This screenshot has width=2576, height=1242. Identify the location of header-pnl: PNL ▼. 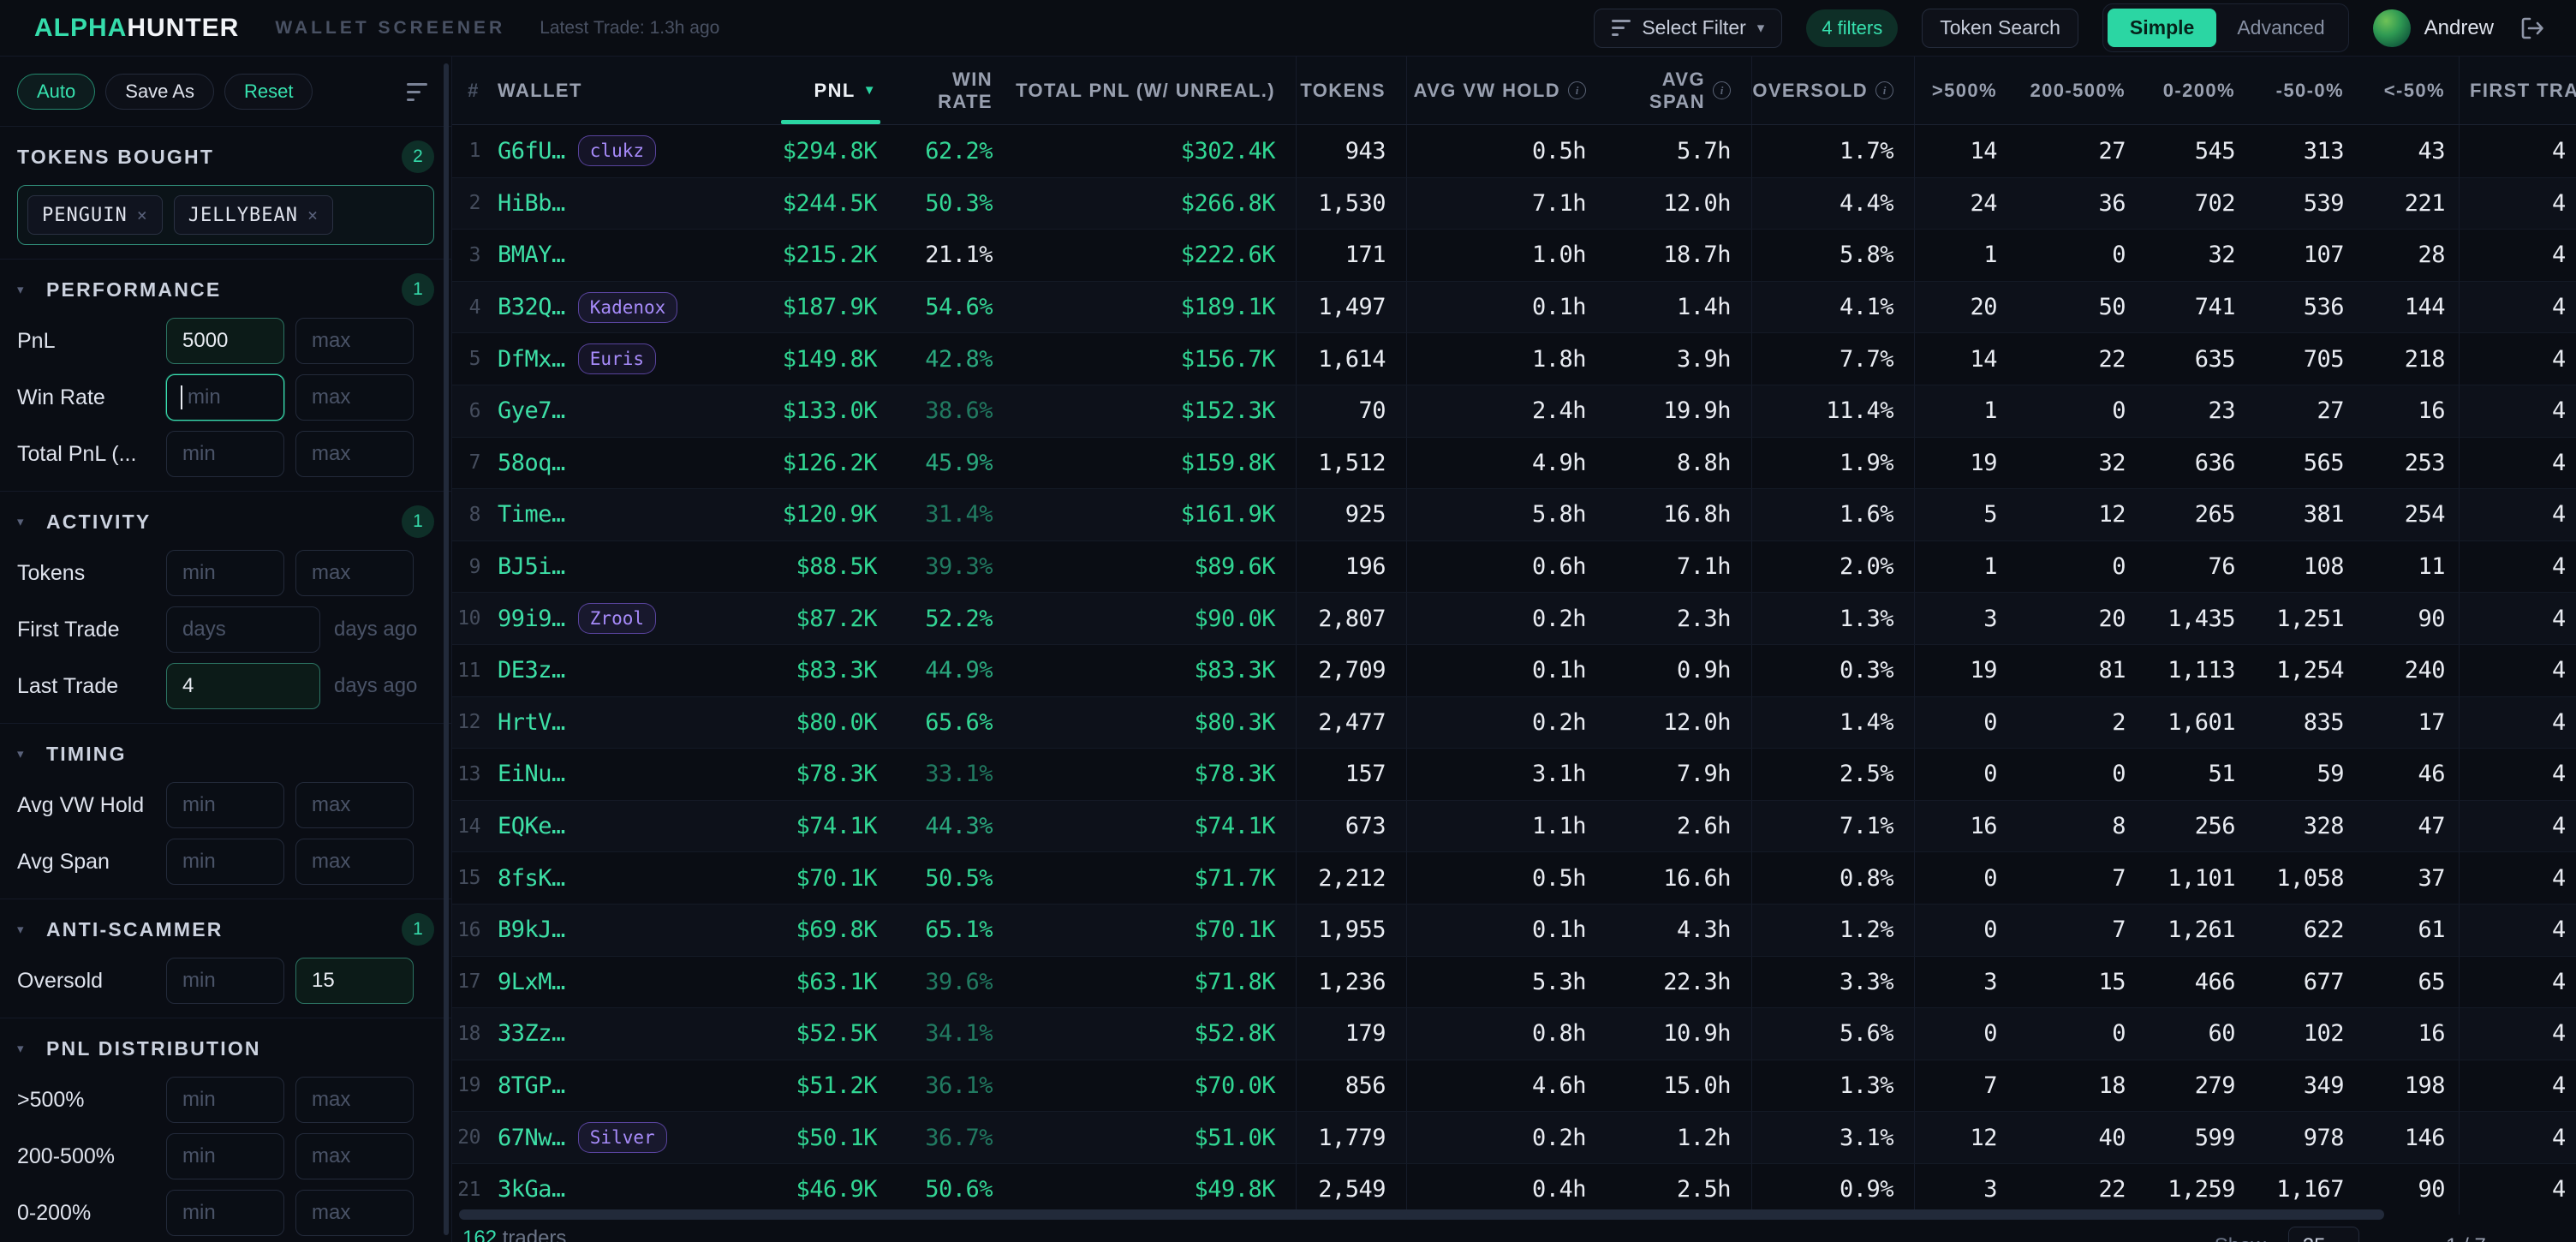
(837, 90).